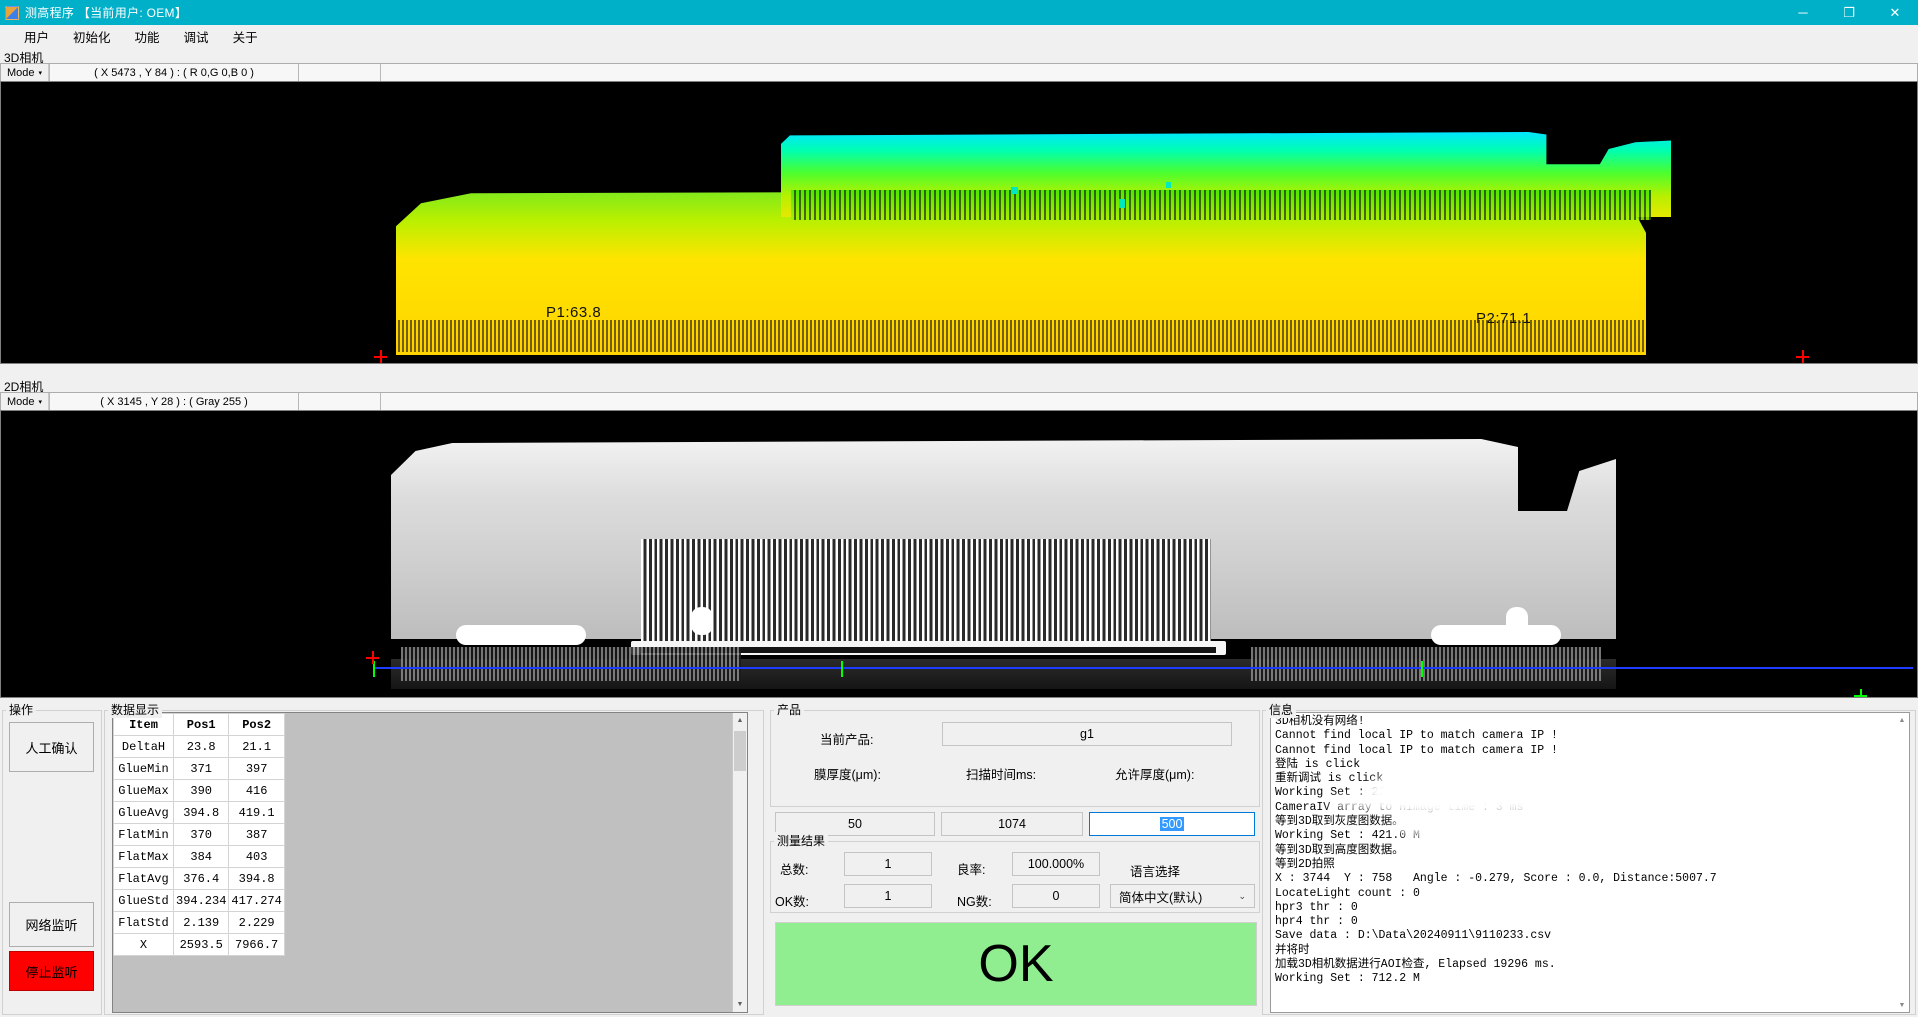 The image size is (1918, 1017). Describe the element at coordinates (1803, 12) in the screenshot. I see `minimize-button: ─` at that location.